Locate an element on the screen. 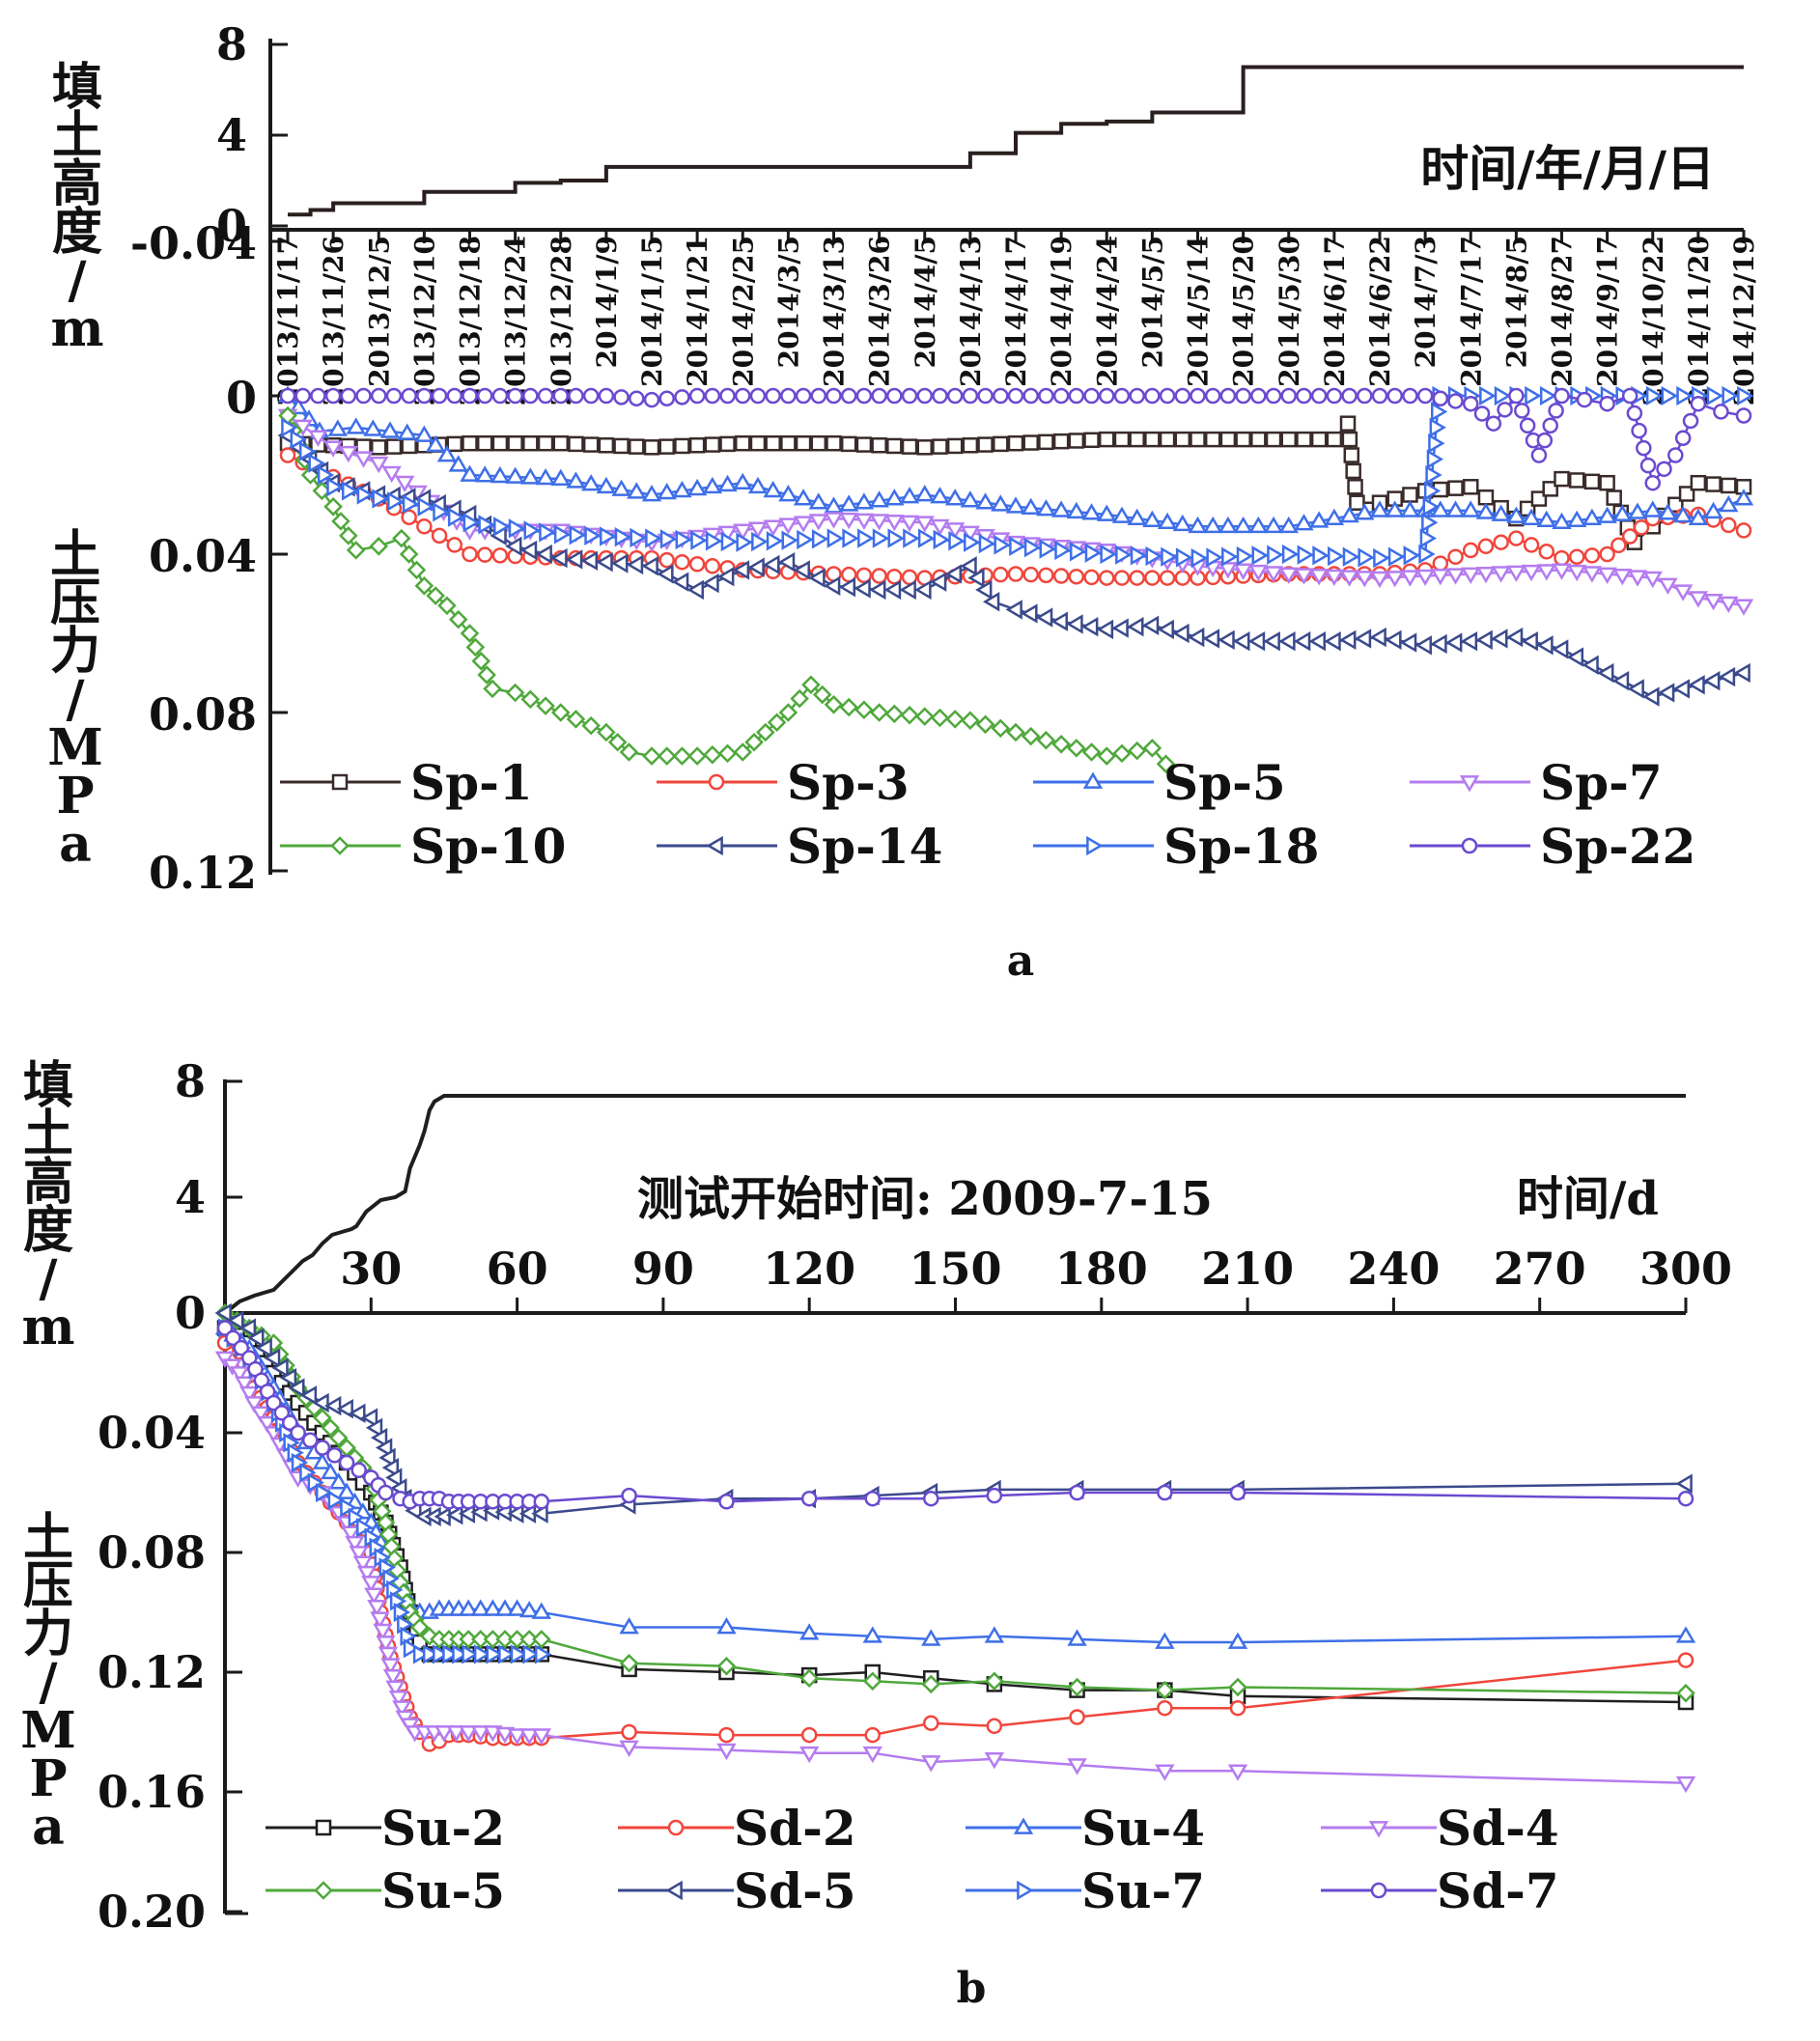 The height and width of the screenshot is (2041, 1820). legend-item-sp-7: Sp-7 is located at coordinates (1537, 782).